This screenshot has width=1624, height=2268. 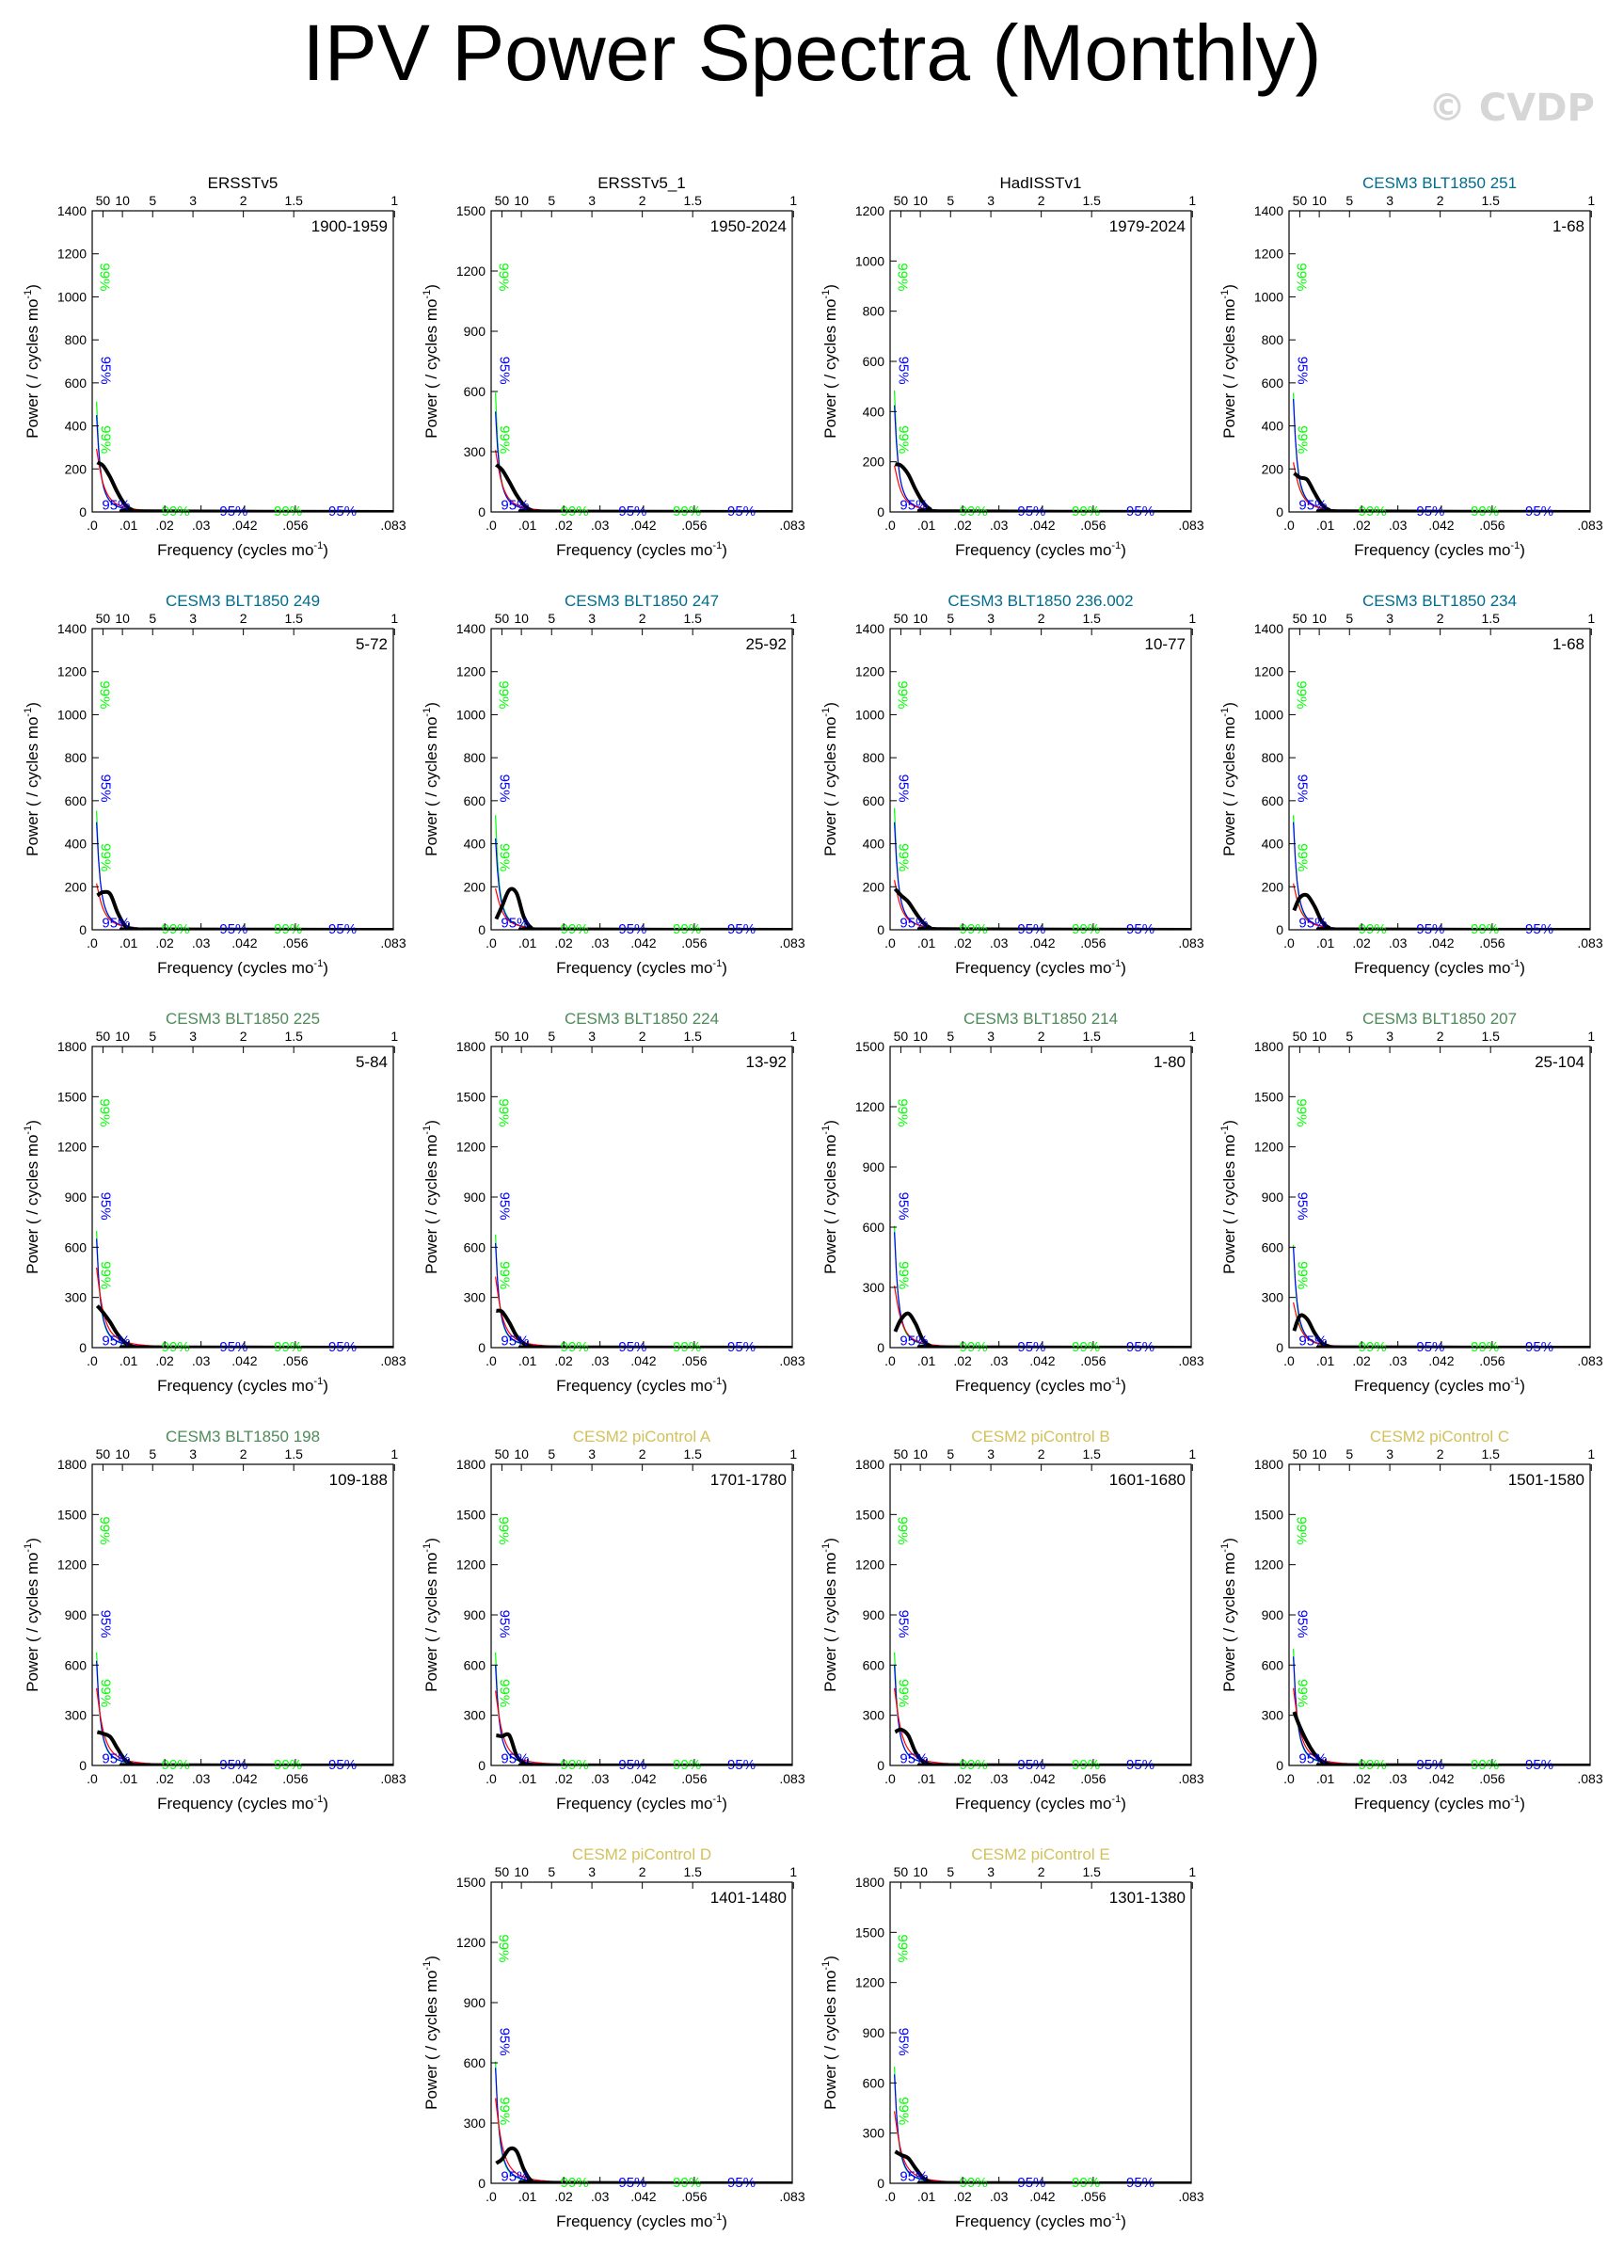 I want to click on period-label: 109-188, so click(x=358, y=1480).